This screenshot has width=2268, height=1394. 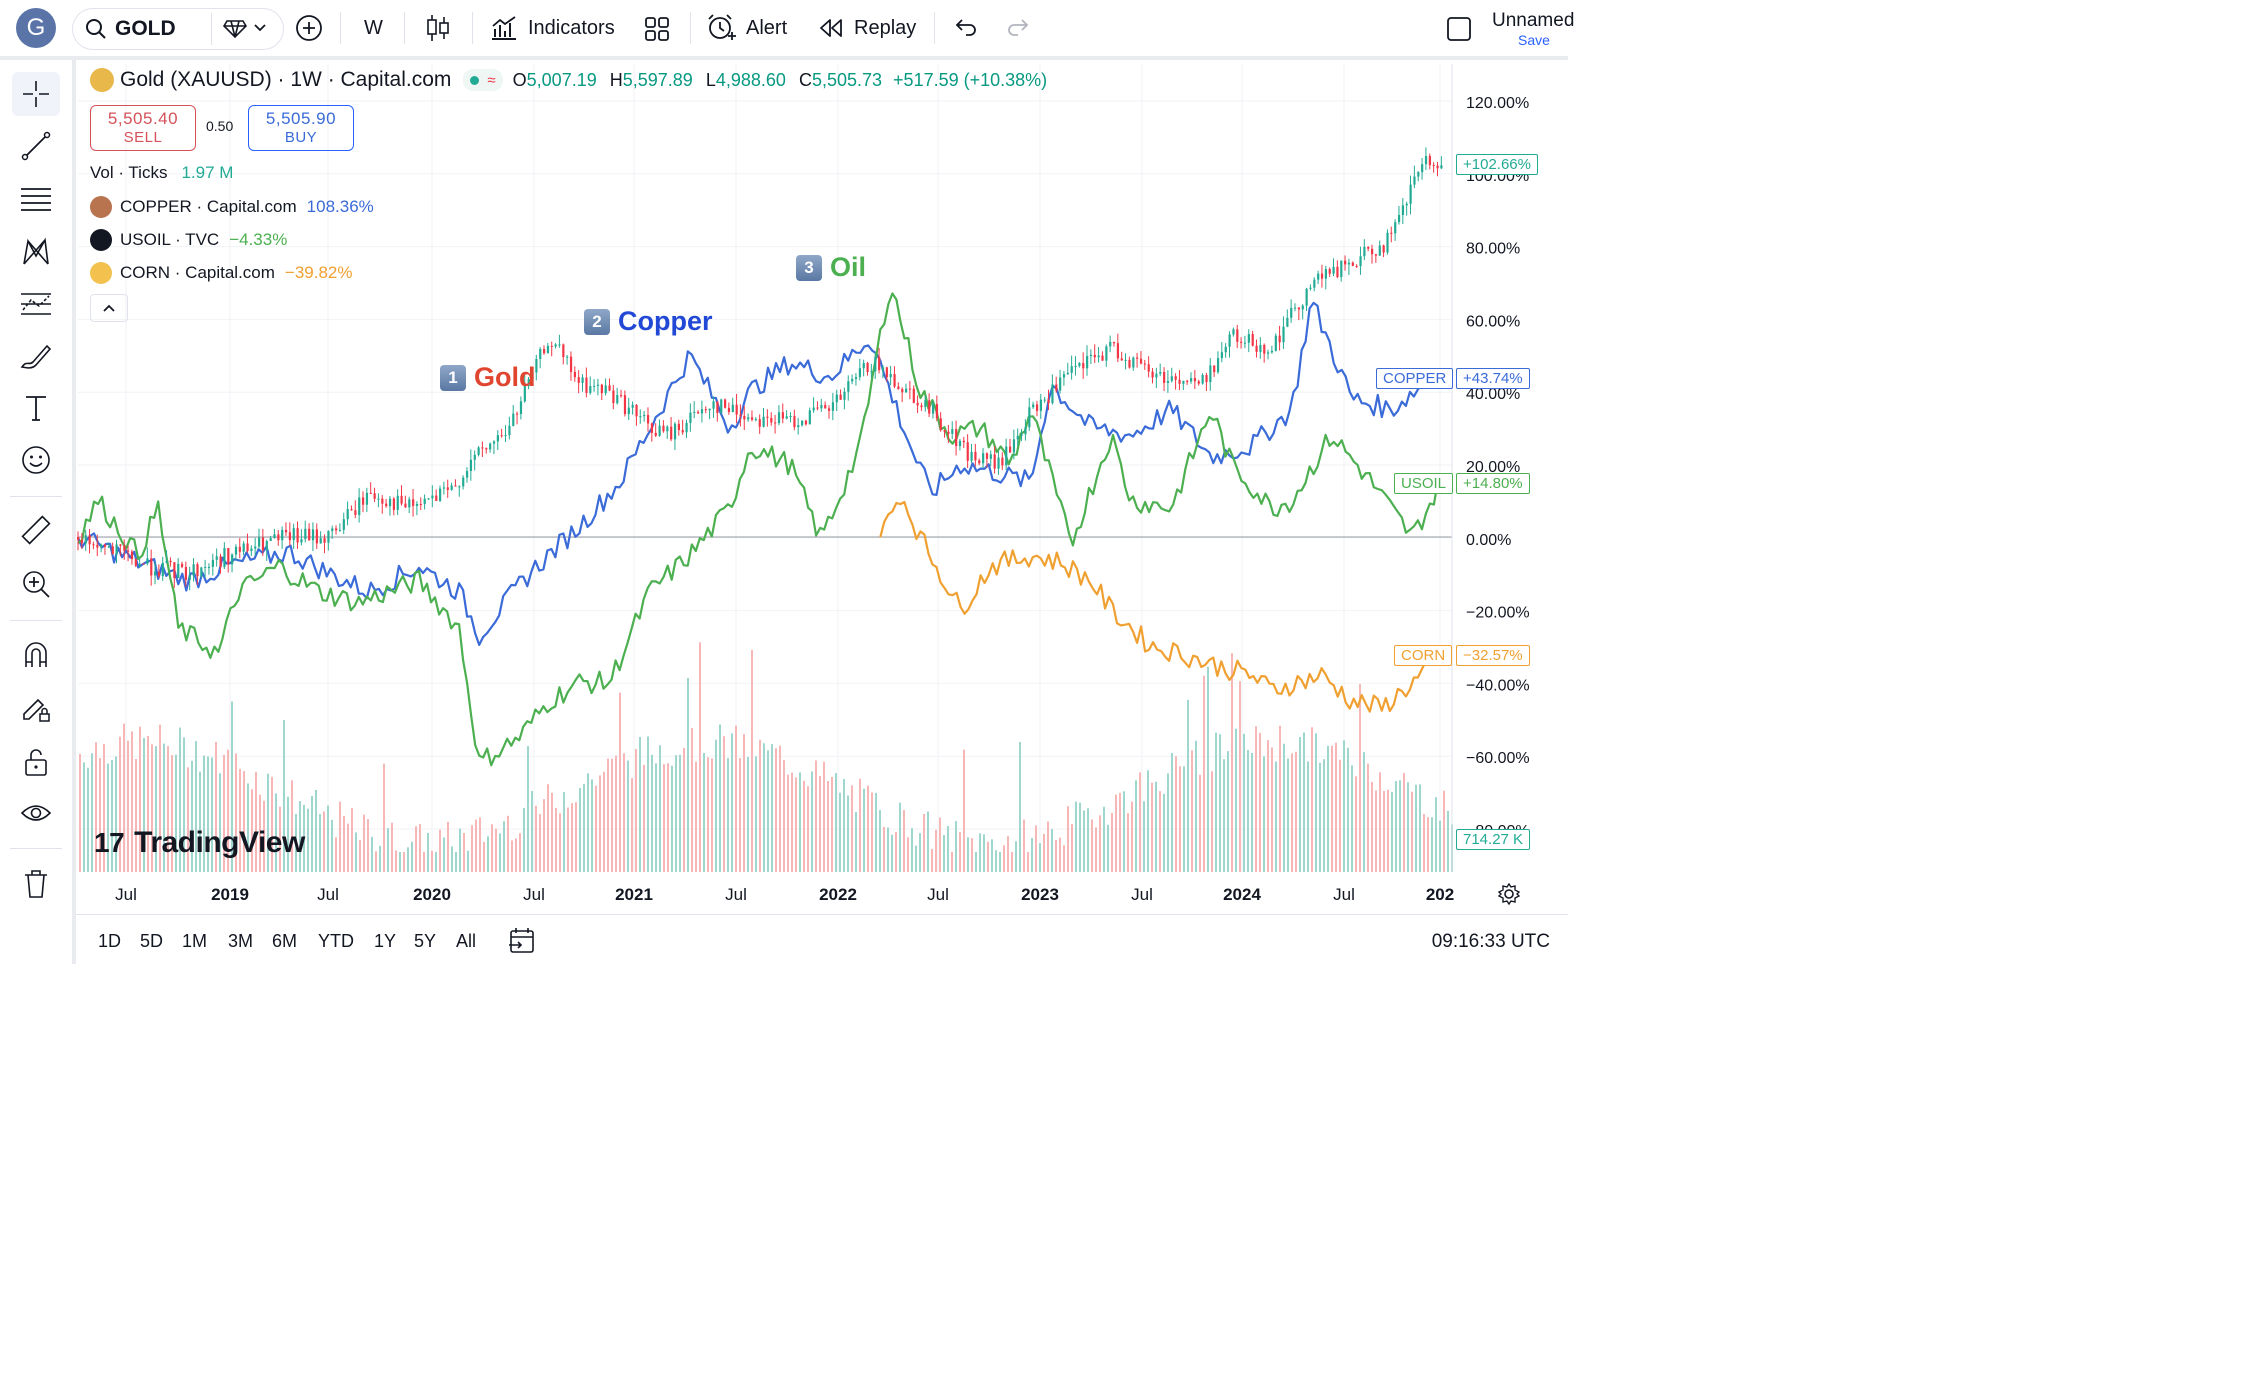 What do you see at coordinates (1509, 894) in the screenshot?
I see `settings-gear-icon` at bounding box center [1509, 894].